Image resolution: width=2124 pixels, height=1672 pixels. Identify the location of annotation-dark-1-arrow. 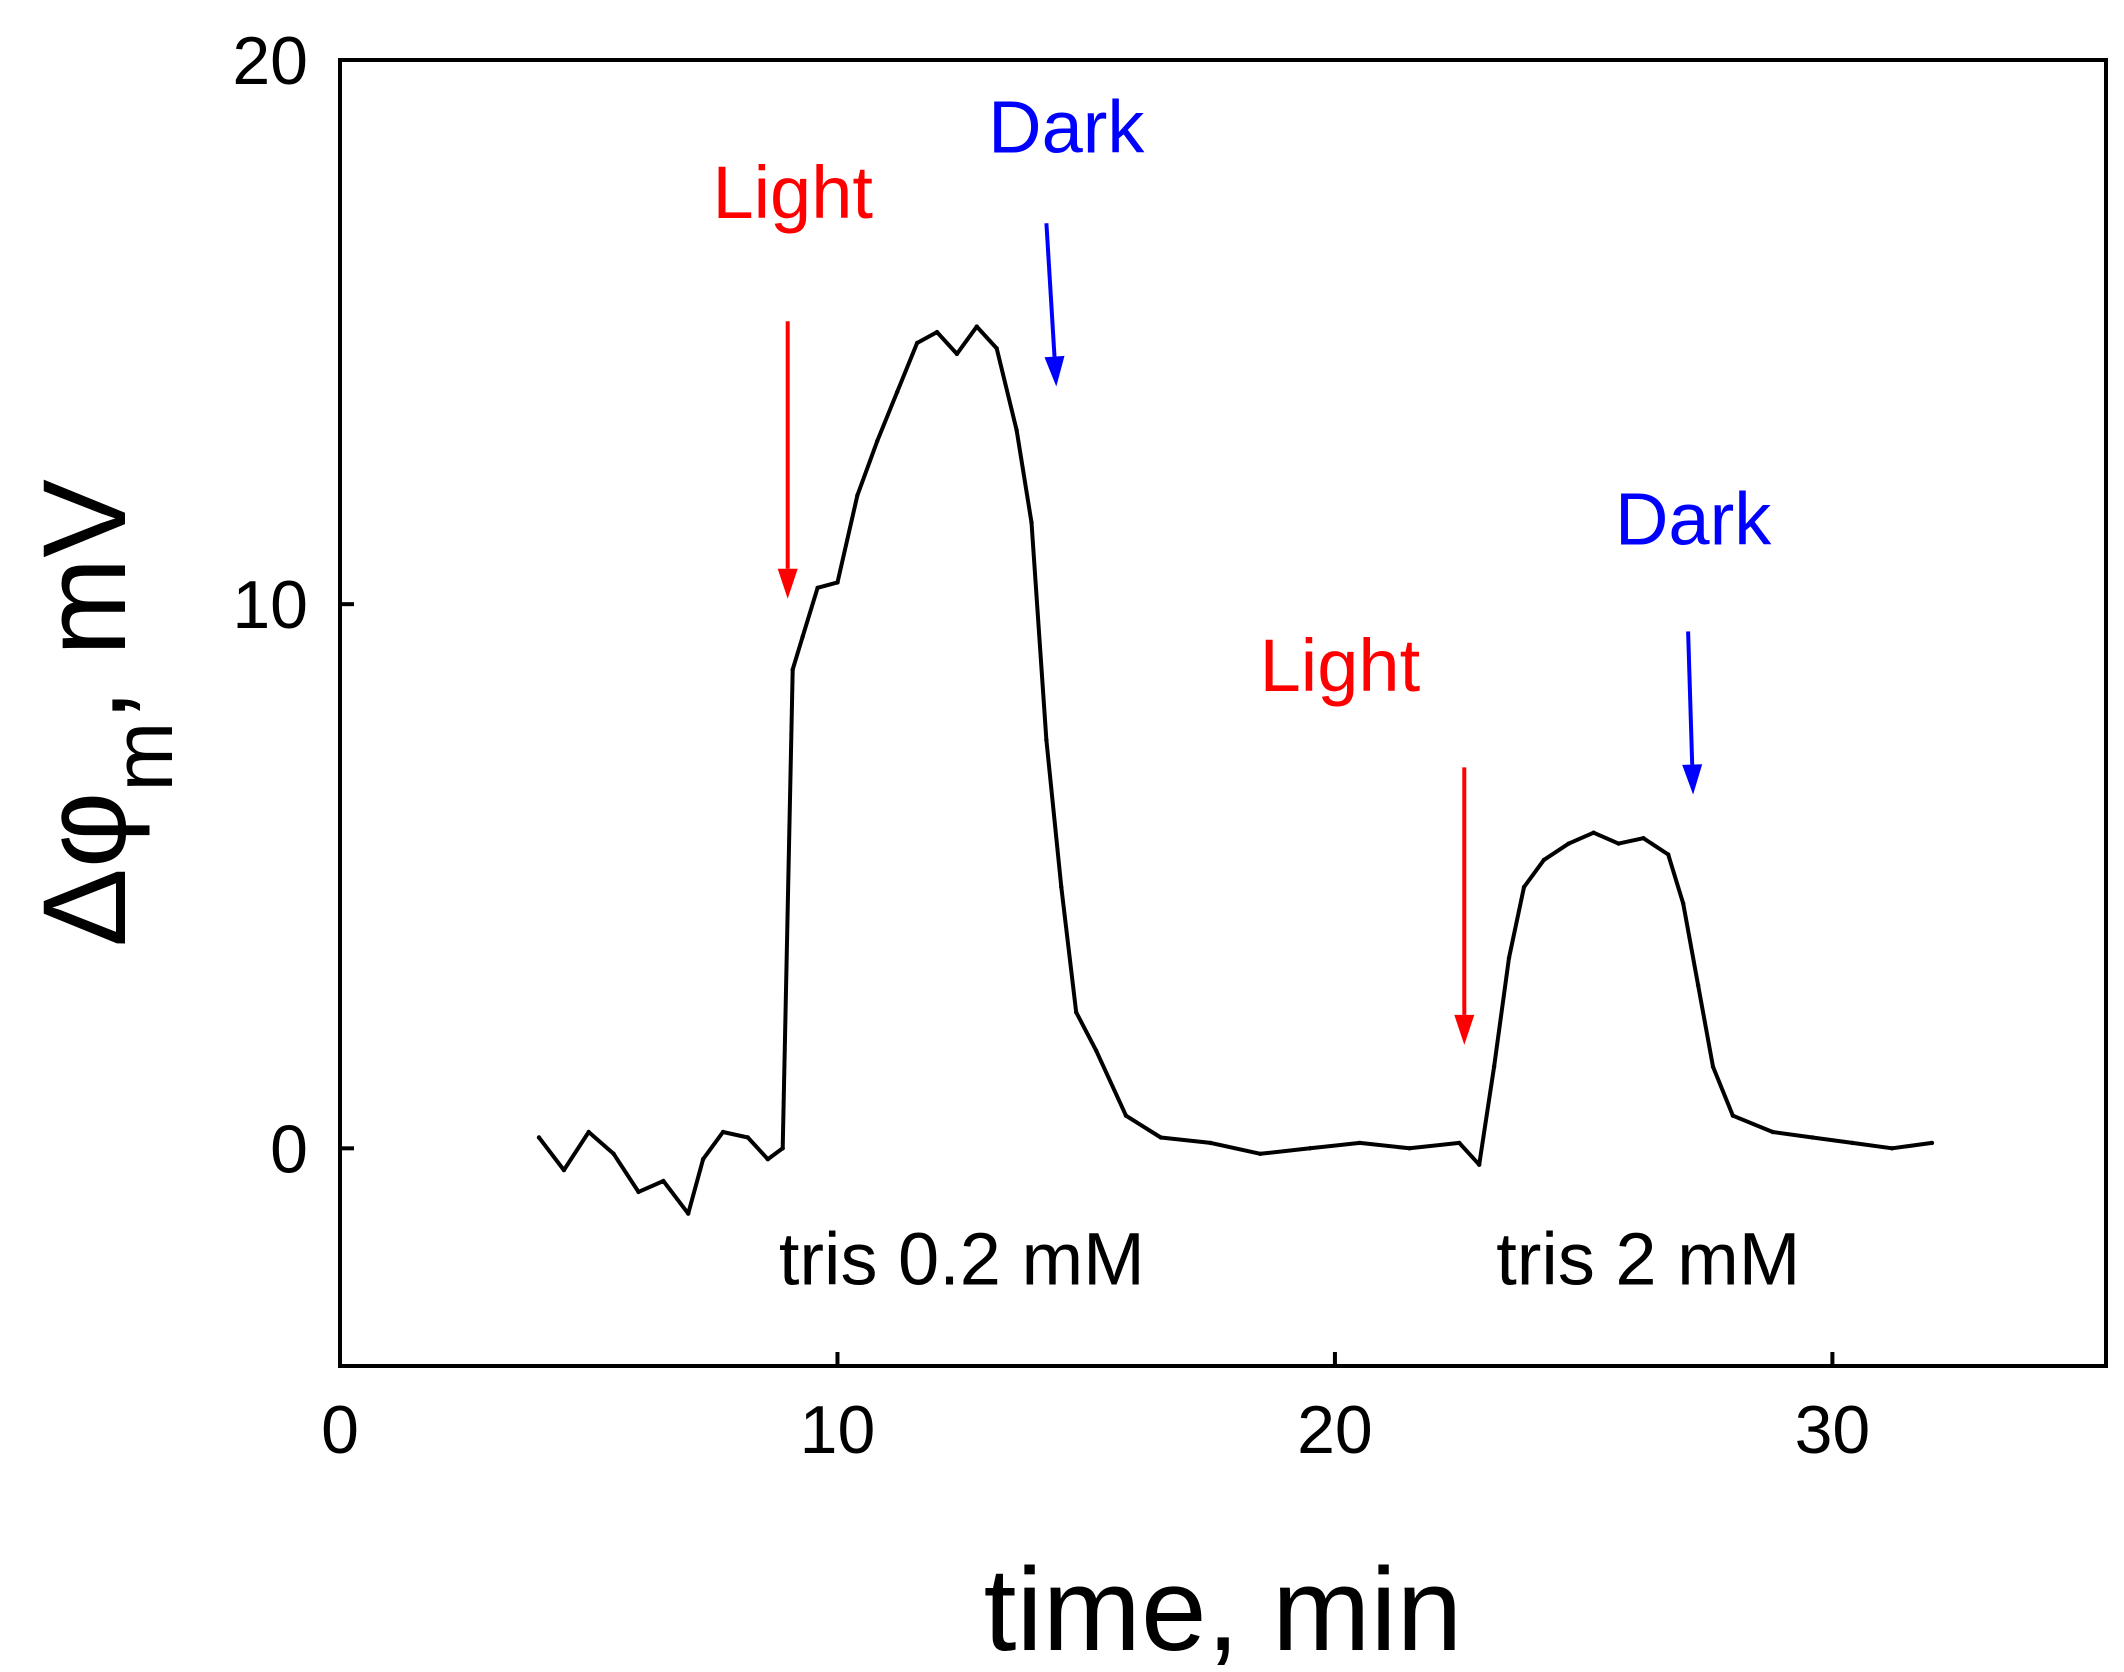
(1054, 305).